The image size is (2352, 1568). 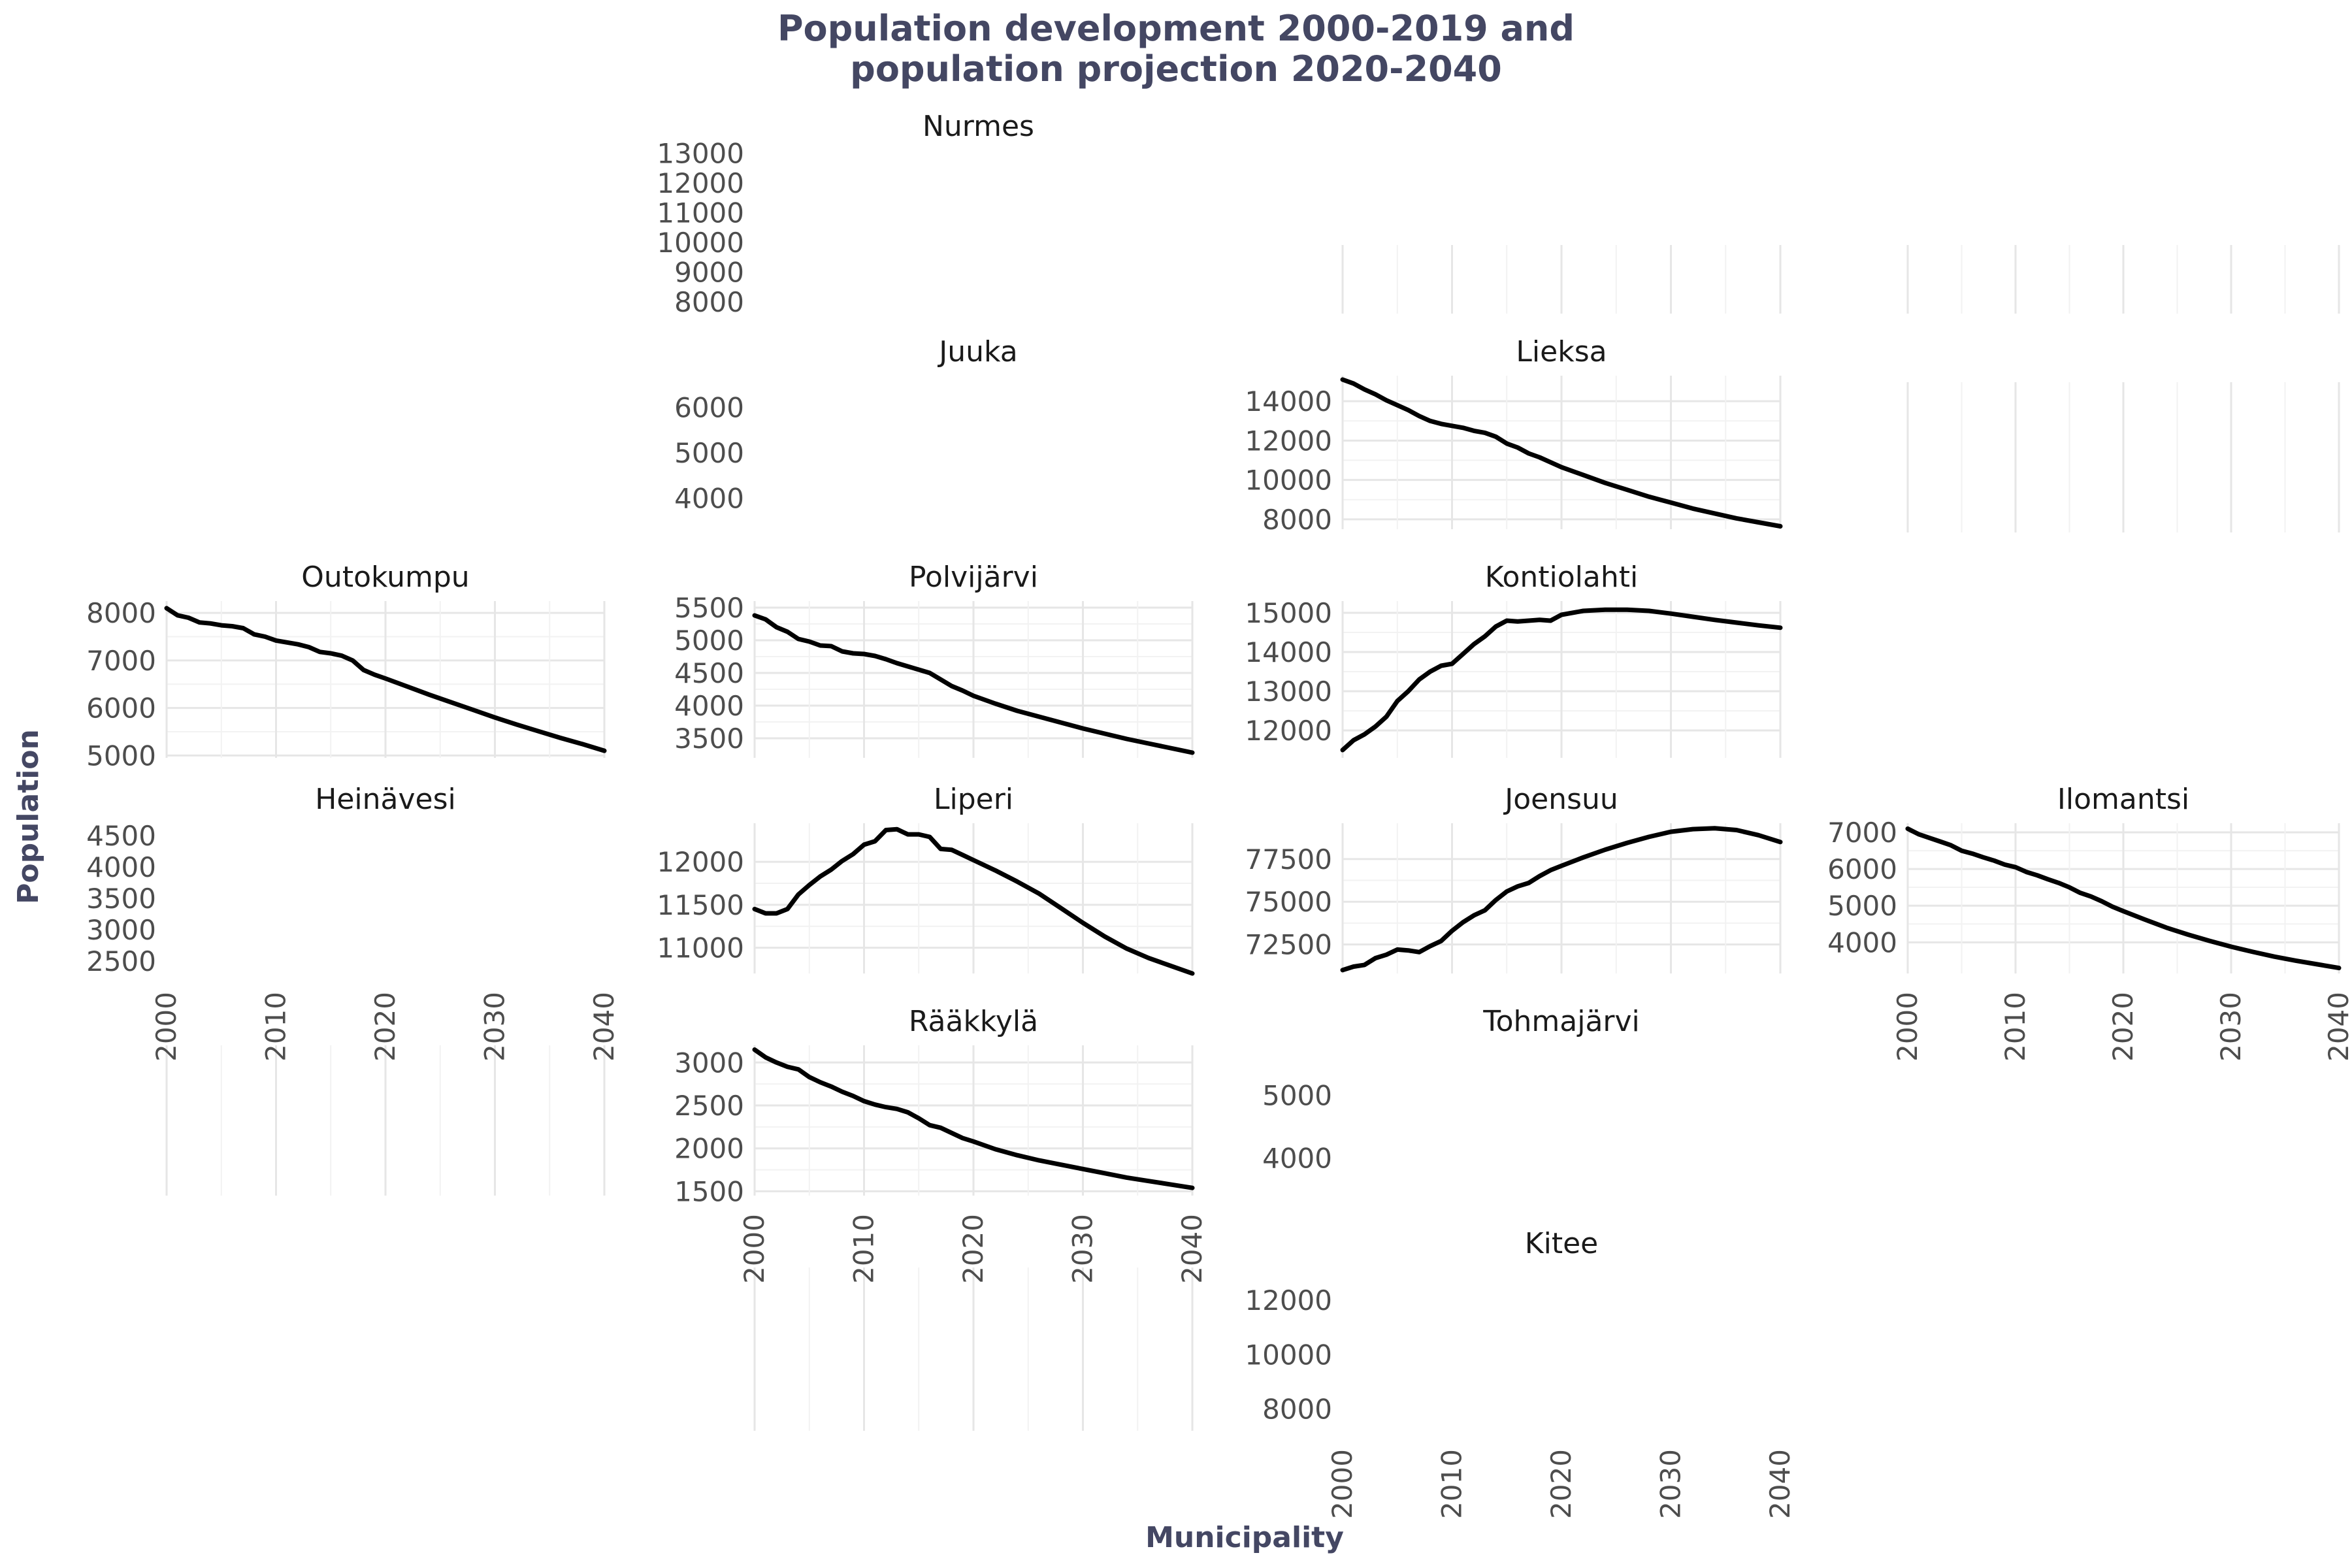 I want to click on facet-label-joensuu: Joensuu, so click(x=1560, y=799).